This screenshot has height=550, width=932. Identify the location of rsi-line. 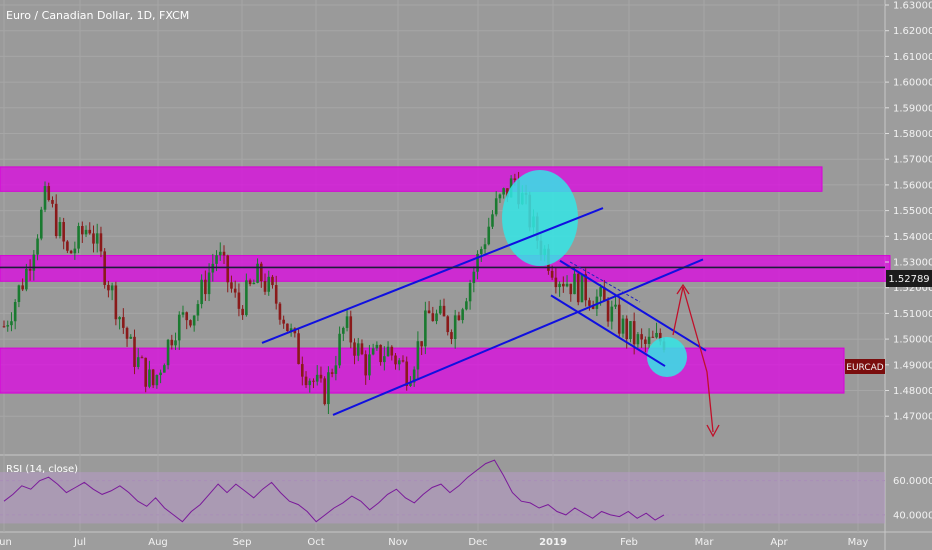
(334, 491).